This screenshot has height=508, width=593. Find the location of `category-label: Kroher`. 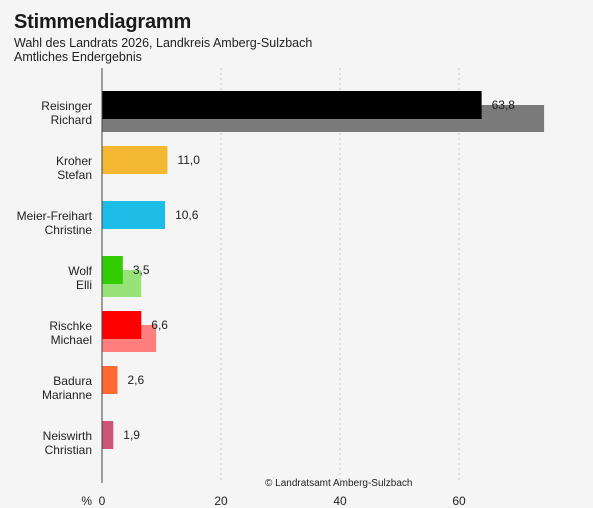

category-label: Kroher is located at coordinates (74, 161).